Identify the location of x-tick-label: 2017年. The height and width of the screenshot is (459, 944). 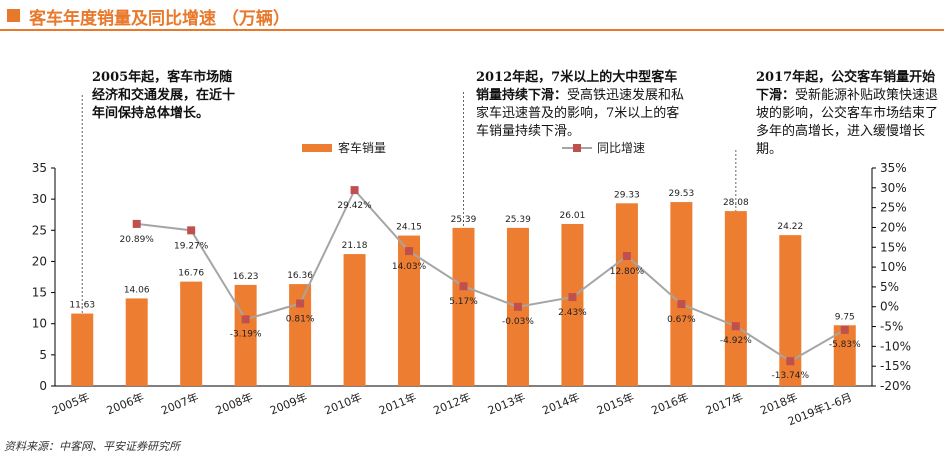
(724, 404).